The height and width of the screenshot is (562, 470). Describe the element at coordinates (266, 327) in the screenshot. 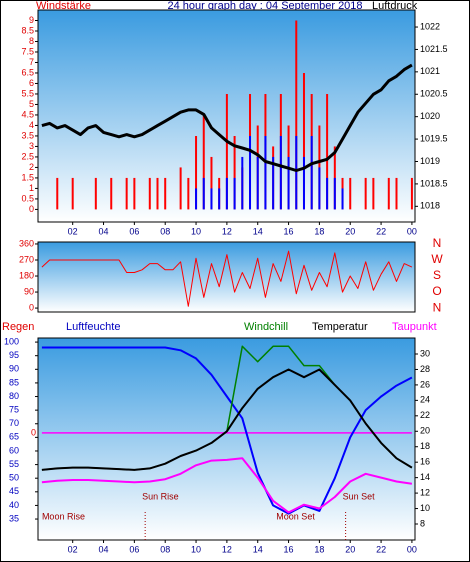

I see `windchill-label: Windchill` at that location.